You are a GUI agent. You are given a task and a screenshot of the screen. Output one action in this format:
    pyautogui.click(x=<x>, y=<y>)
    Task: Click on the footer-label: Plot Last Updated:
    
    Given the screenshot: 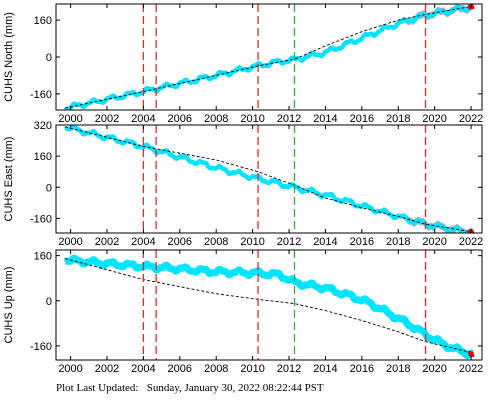 What is the action you would take?
    pyautogui.click(x=97, y=388)
    